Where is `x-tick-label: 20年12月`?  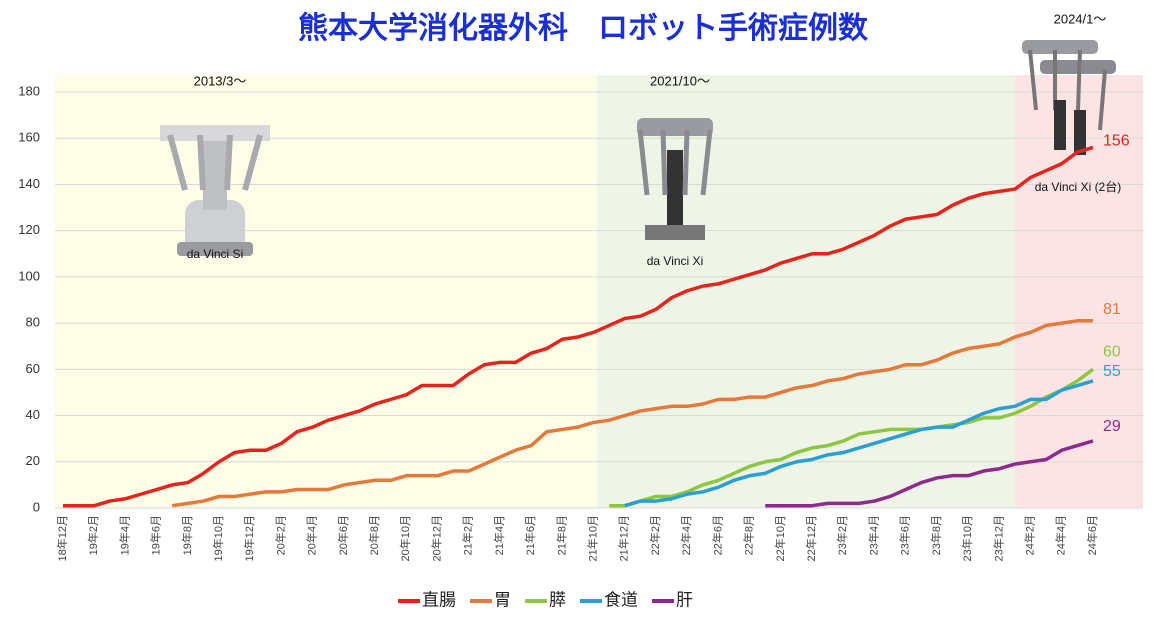
x-tick-label: 20年12月 is located at coordinates (436, 538).